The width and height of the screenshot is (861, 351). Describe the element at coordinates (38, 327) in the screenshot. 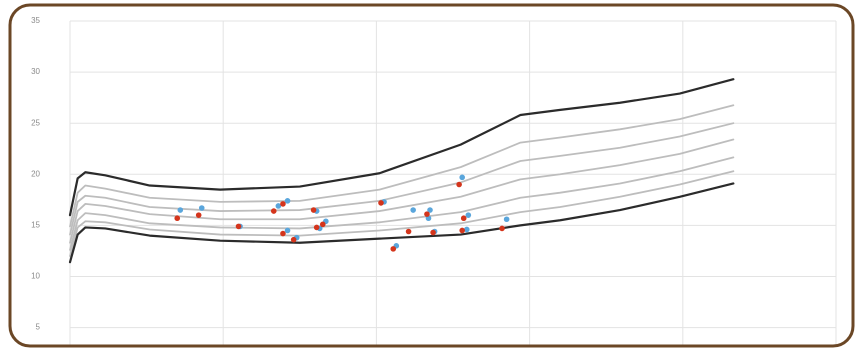

I see `y-tick-label: 5` at that location.